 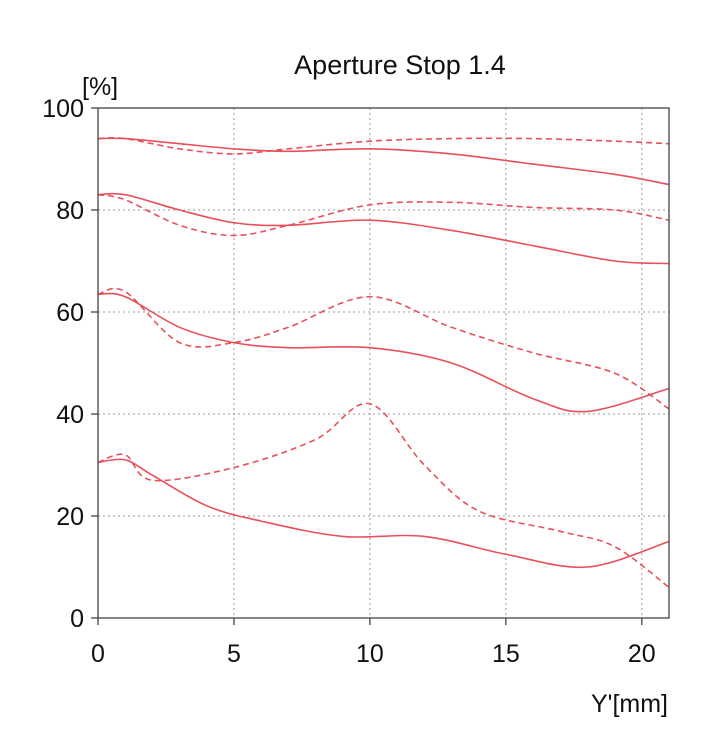 What do you see at coordinates (383, 215) in the screenshot?
I see `series-line-4-dashed` at bounding box center [383, 215].